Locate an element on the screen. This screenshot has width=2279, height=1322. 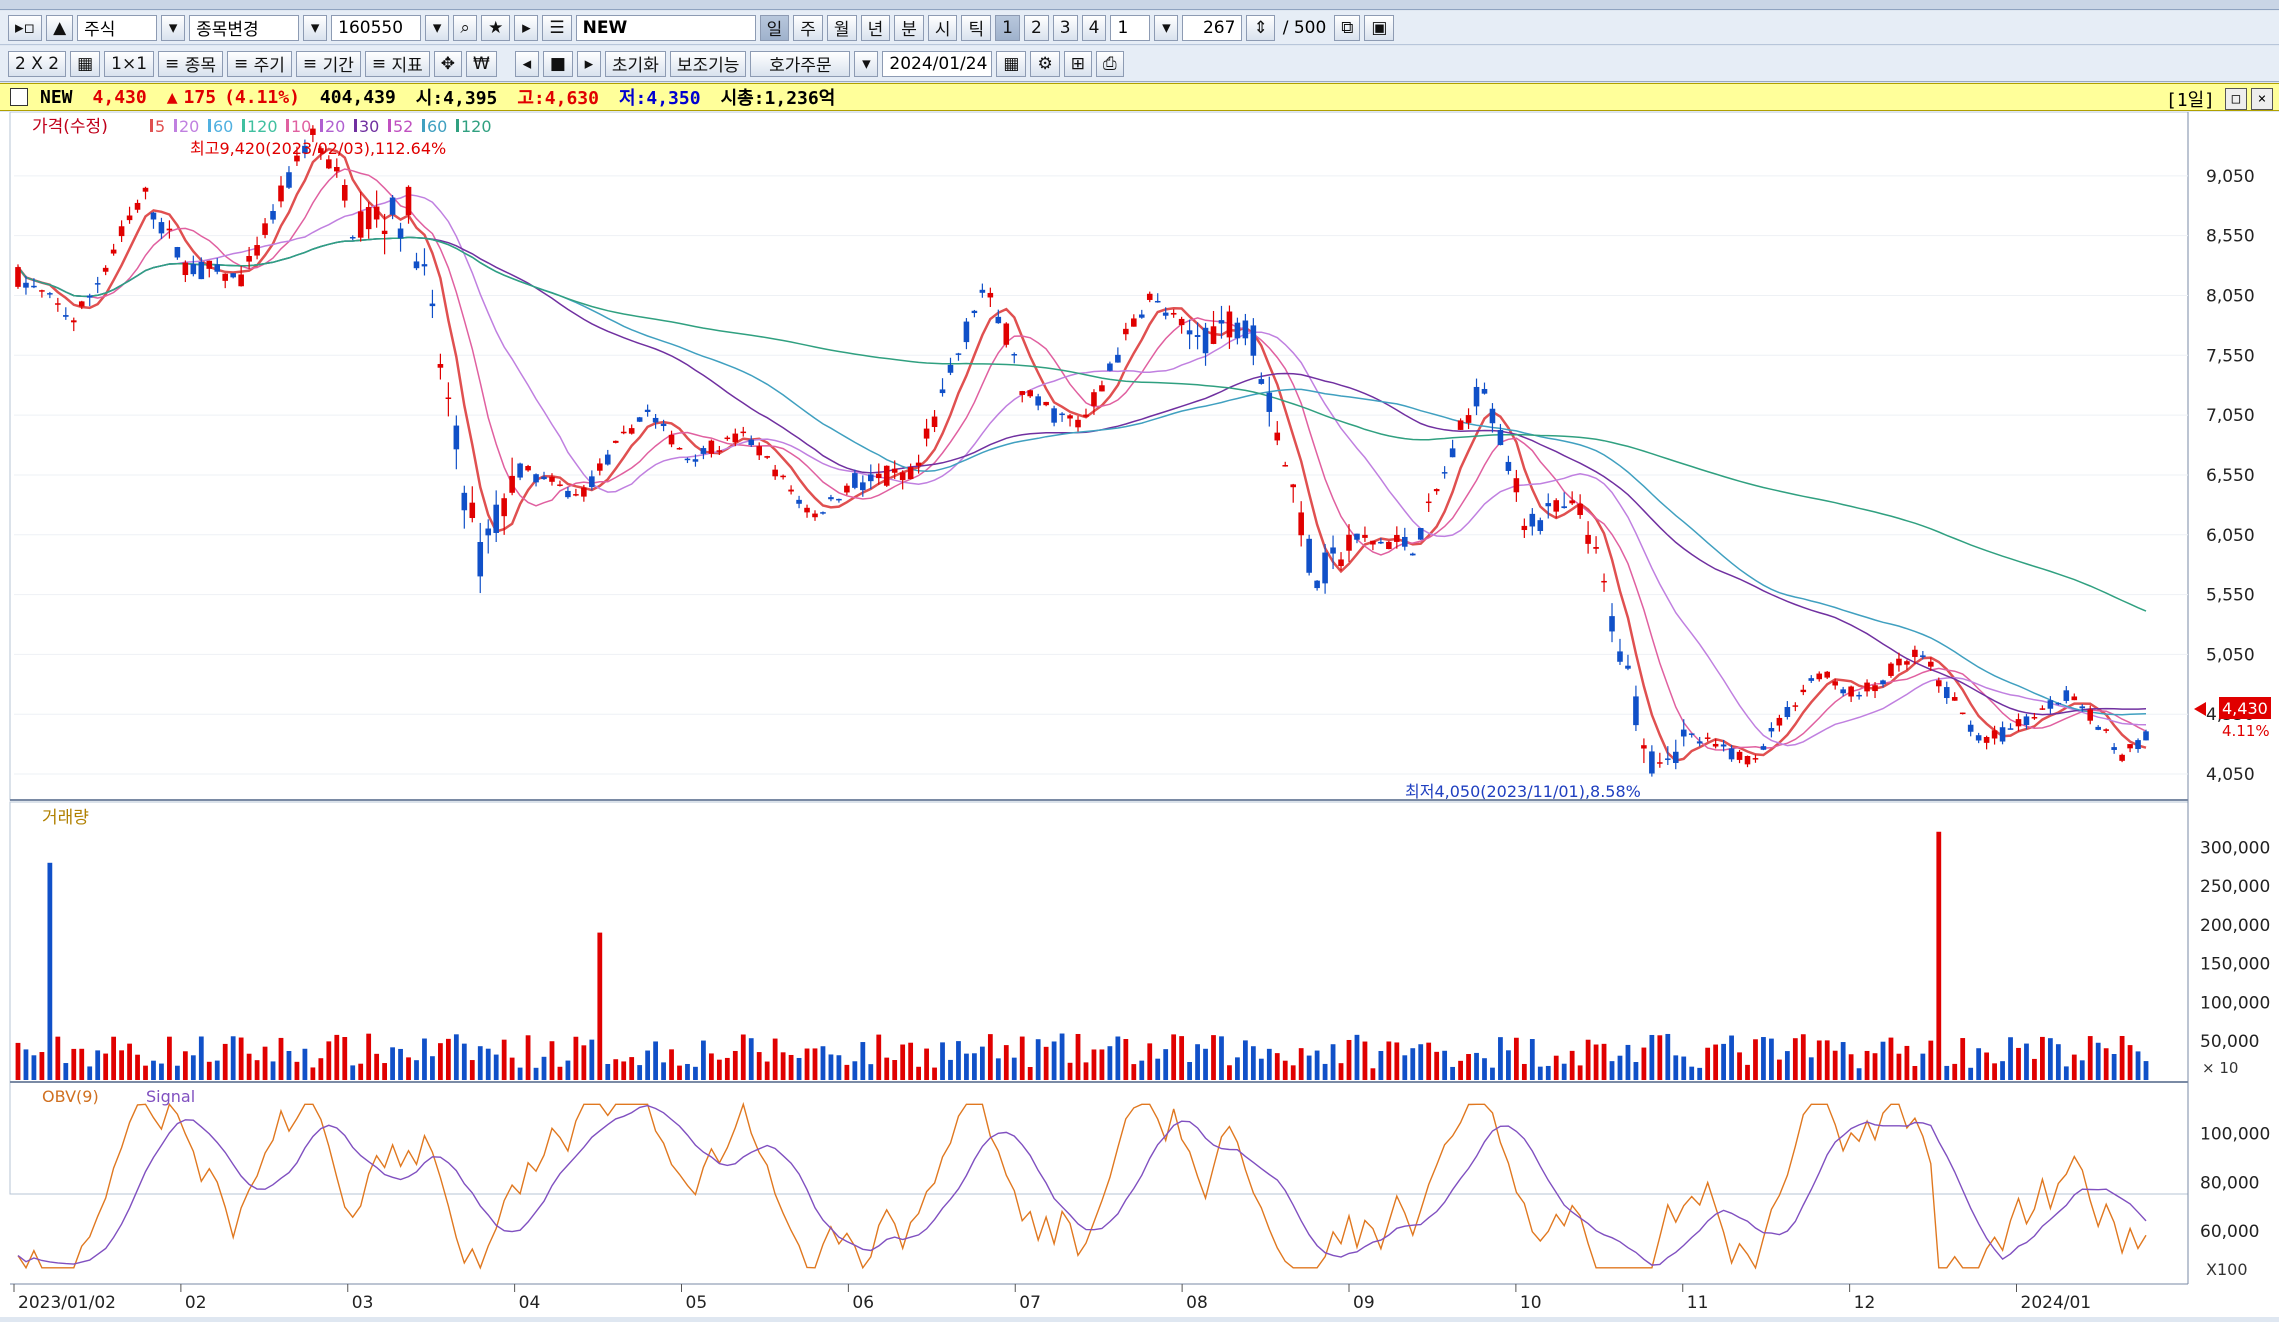
save-icon: ▣ is located at coordinates (1379, 27).